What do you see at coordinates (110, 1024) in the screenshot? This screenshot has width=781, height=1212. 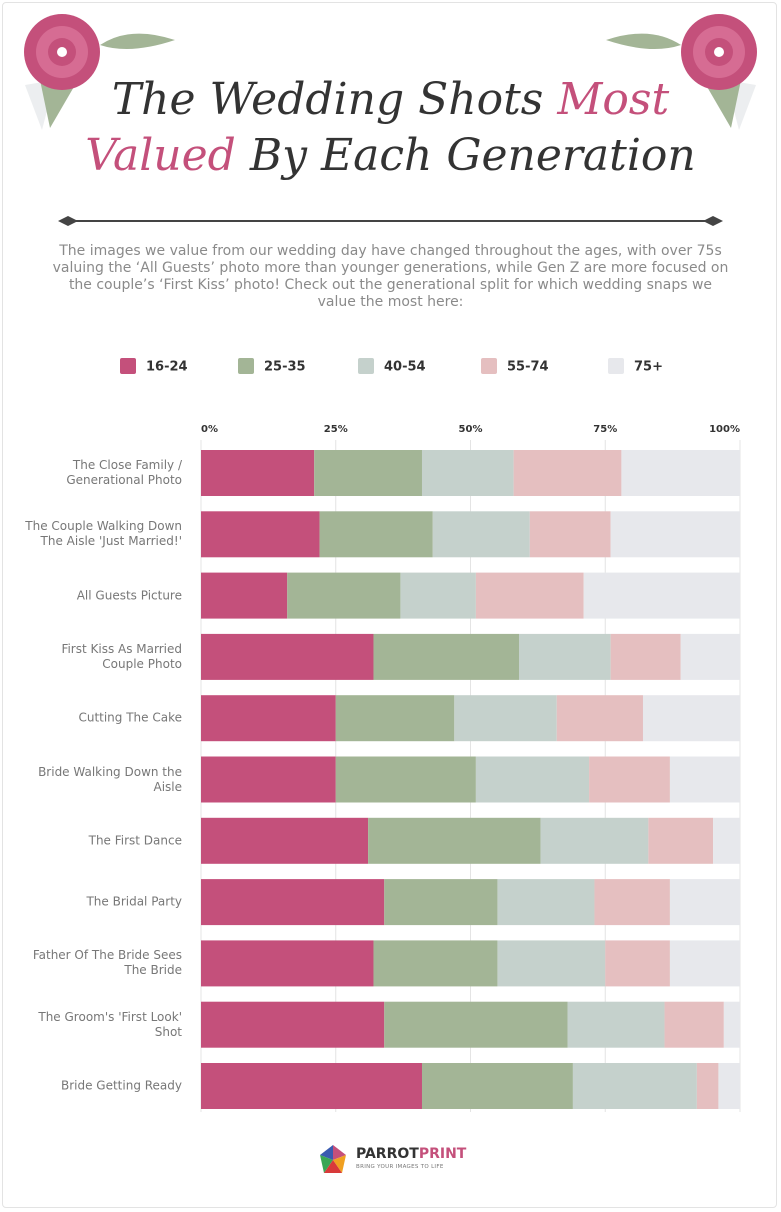 I see `category-label: The Groom's 'First Look' Shot` at bounding box center [110, 1024].